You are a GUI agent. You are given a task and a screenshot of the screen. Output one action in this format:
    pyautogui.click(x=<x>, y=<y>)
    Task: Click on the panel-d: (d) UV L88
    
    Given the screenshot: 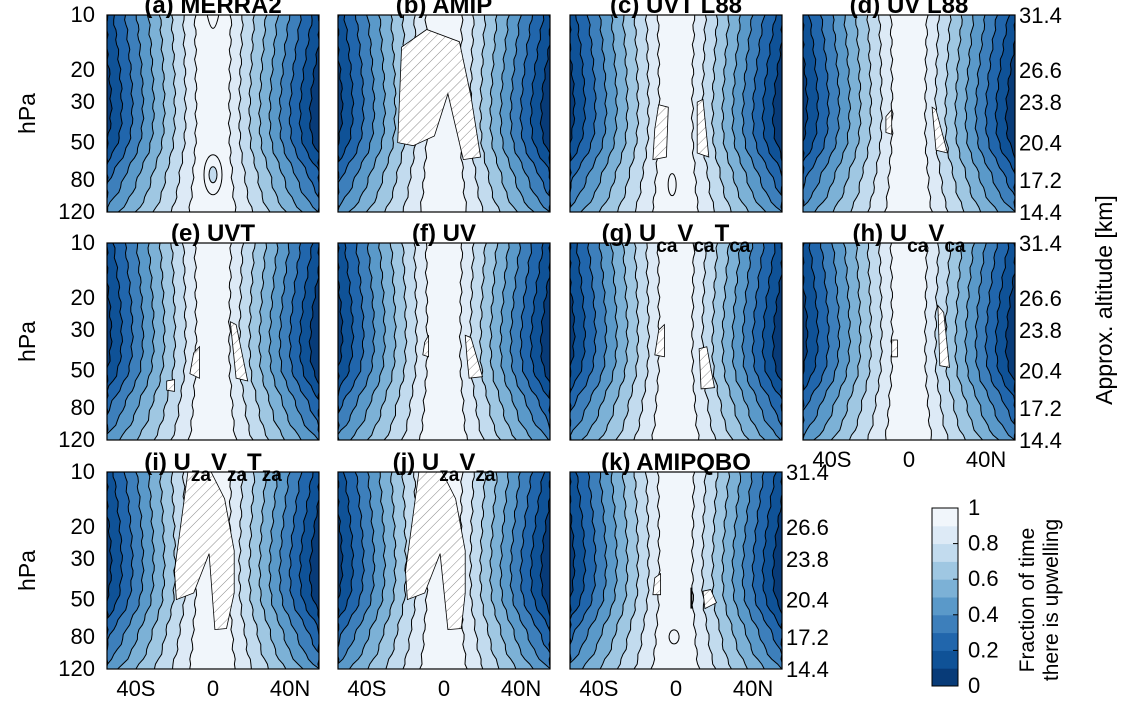 What is the action you would take?
    pyautogui.click(x=909, y=106)
    